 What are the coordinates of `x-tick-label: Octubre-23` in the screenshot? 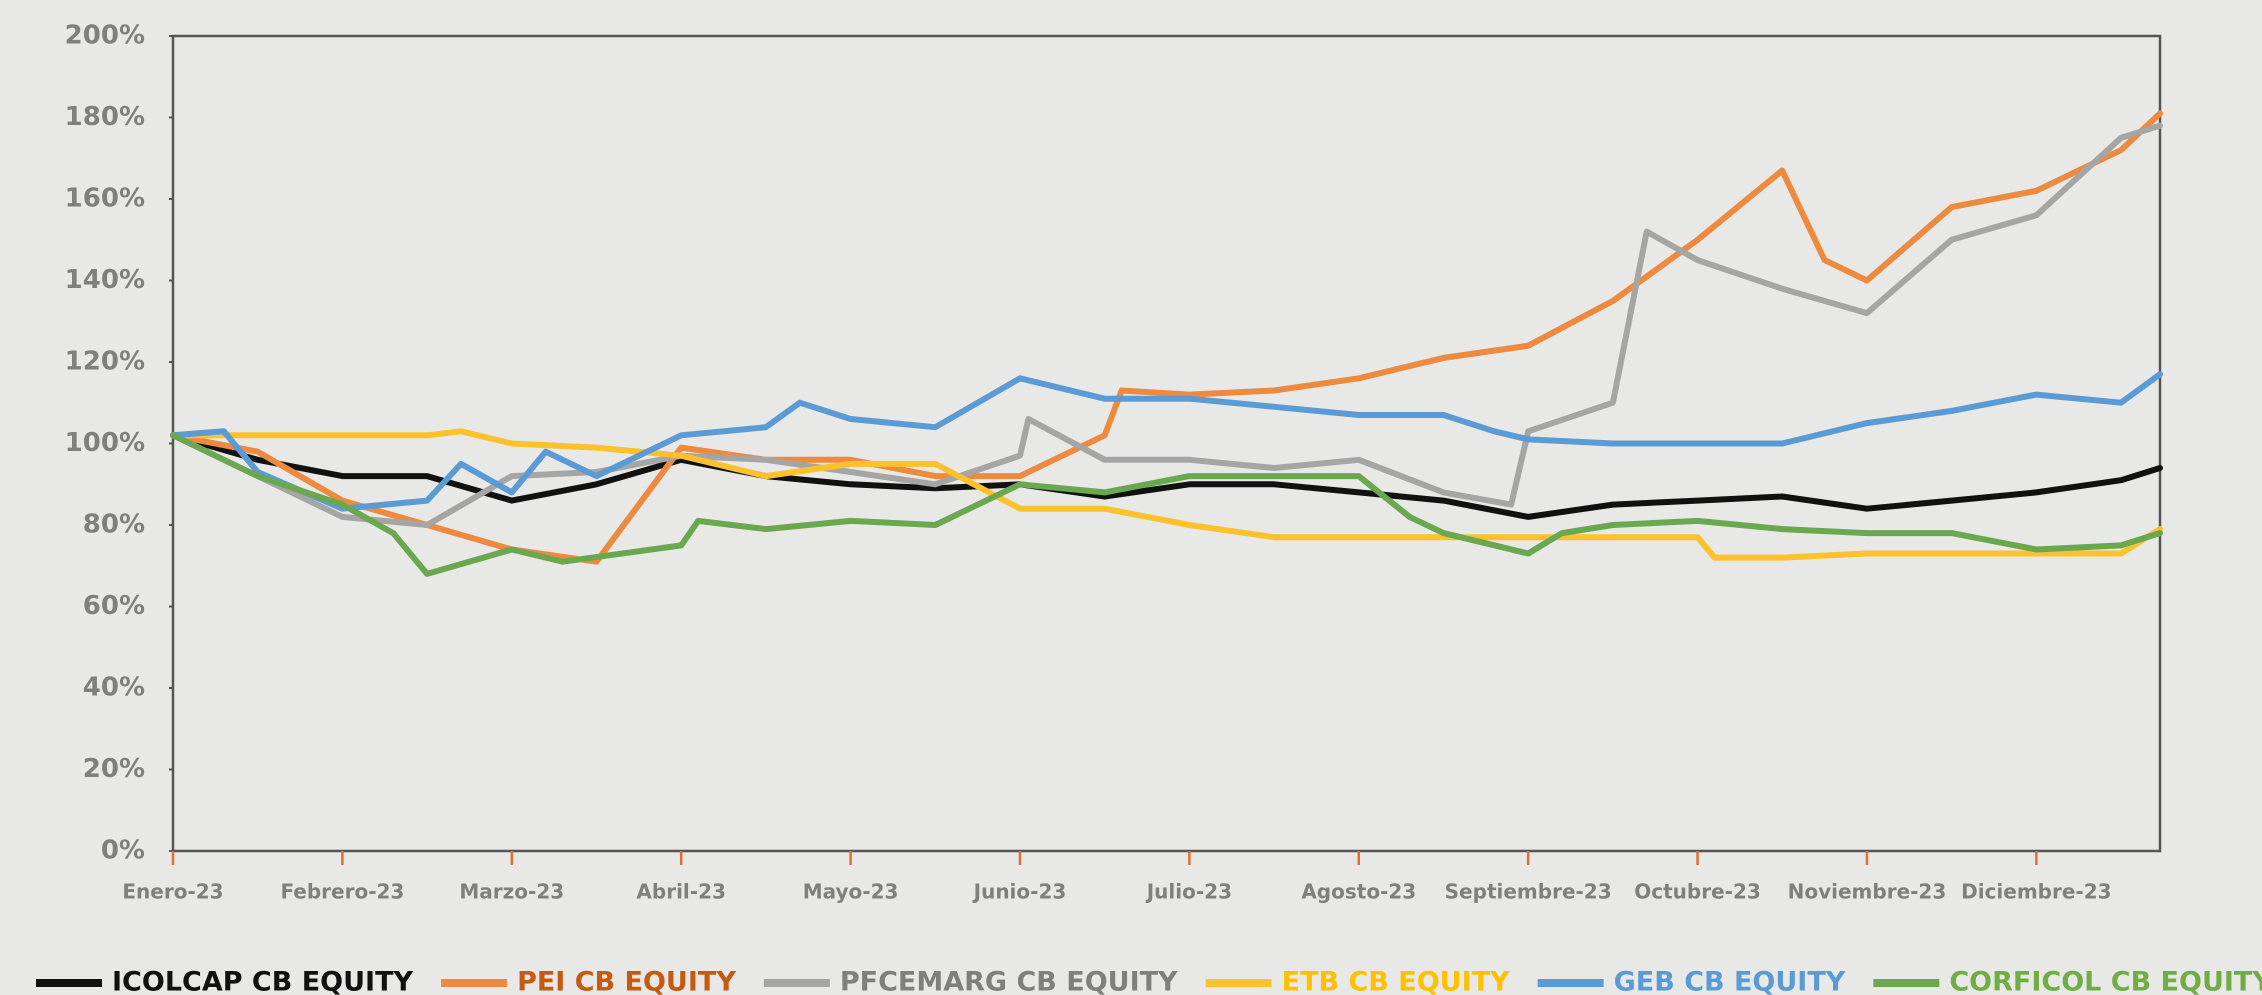 It's located at (1697, 892).